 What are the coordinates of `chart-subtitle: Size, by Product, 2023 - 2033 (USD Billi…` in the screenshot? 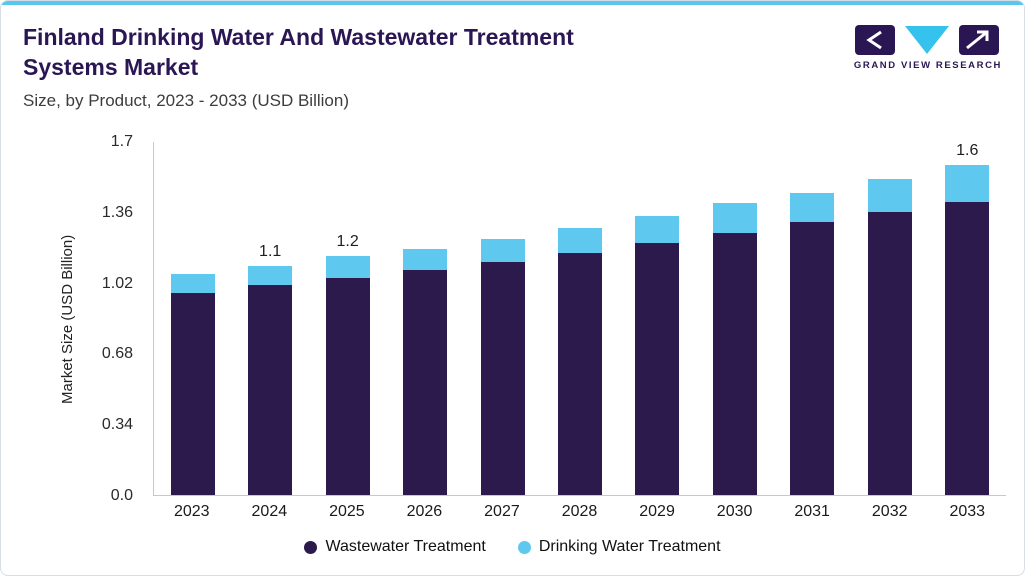 It's located at (186, 100).